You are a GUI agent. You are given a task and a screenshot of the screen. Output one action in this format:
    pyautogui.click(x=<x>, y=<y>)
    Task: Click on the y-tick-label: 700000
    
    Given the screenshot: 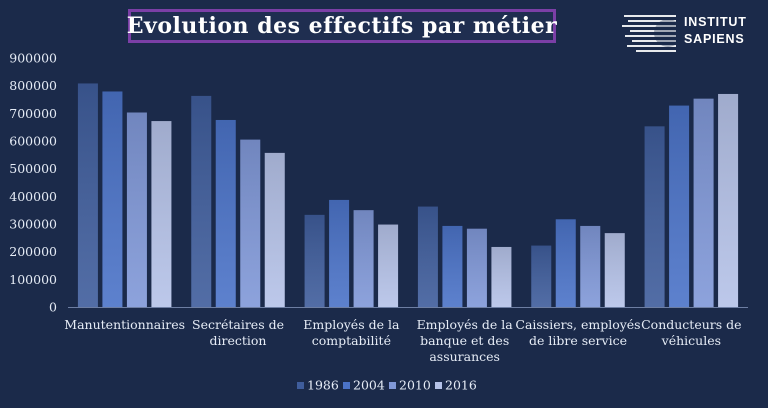 What is the action you would take?
    pyautogui.click(x=33, y=113)
    